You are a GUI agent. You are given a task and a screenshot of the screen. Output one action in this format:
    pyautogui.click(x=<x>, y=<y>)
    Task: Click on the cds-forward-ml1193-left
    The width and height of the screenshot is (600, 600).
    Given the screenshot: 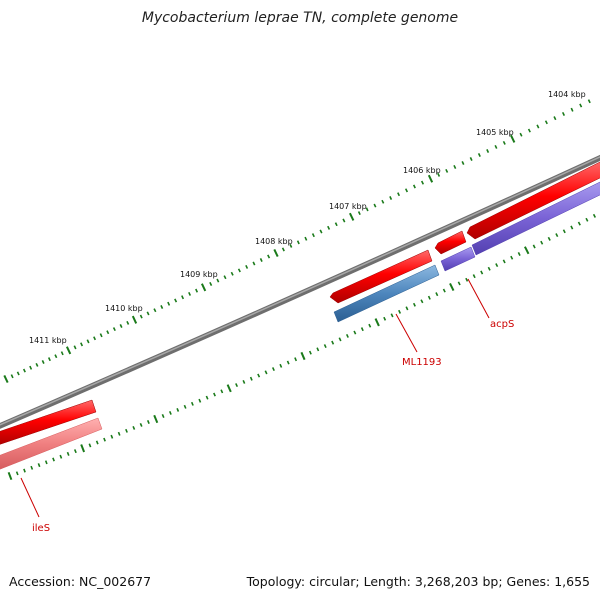 What is the action you would take?
    pyautogui.click(x=381, y=276)
    